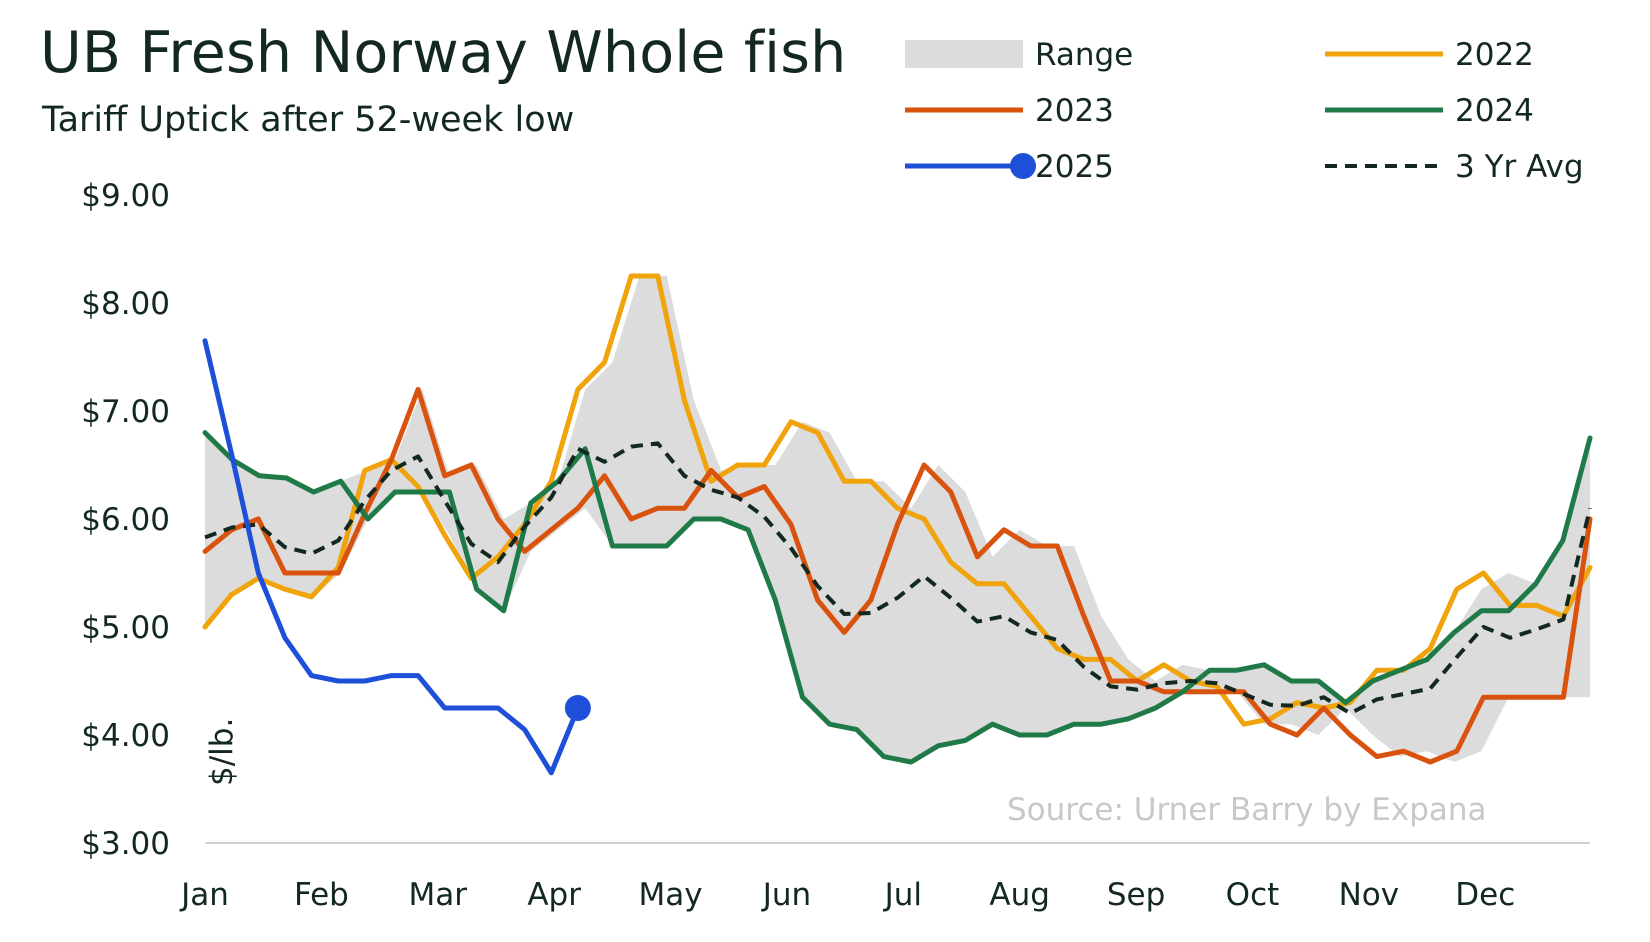 This screenshot has height=942, width=1650. What do you see at coordinates (964, 54) in the screenshot?
I see `legend-swatch` at bounding box center [964, 54].